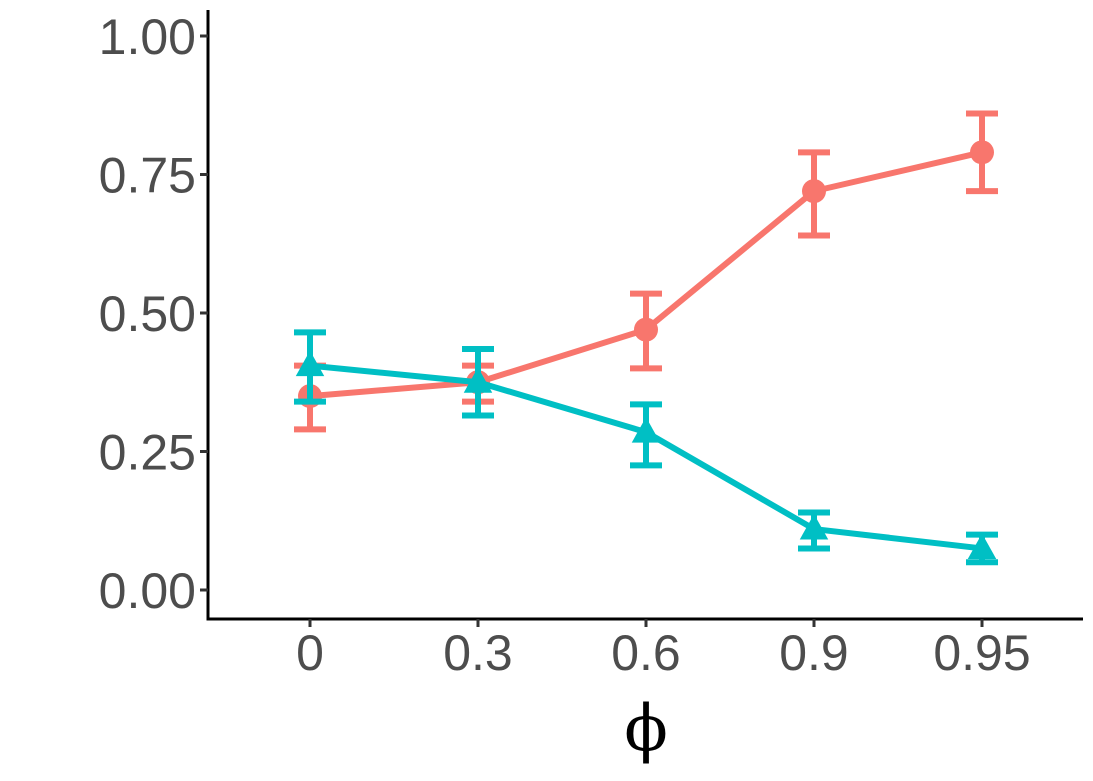  I want to click on x-tick-label: 0.3, so click(478, 653).